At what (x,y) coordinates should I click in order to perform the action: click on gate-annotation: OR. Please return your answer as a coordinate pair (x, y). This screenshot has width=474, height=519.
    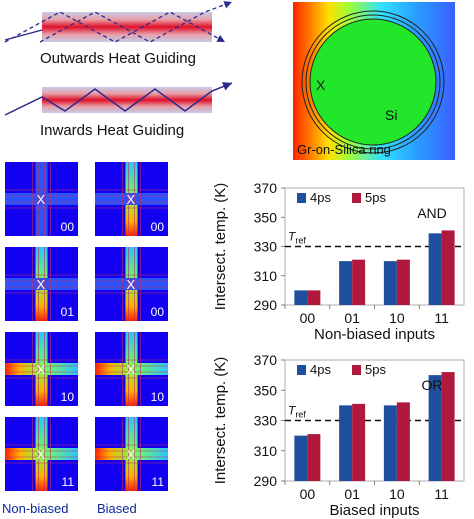
    Looking at the image, I should click on (432, 385).